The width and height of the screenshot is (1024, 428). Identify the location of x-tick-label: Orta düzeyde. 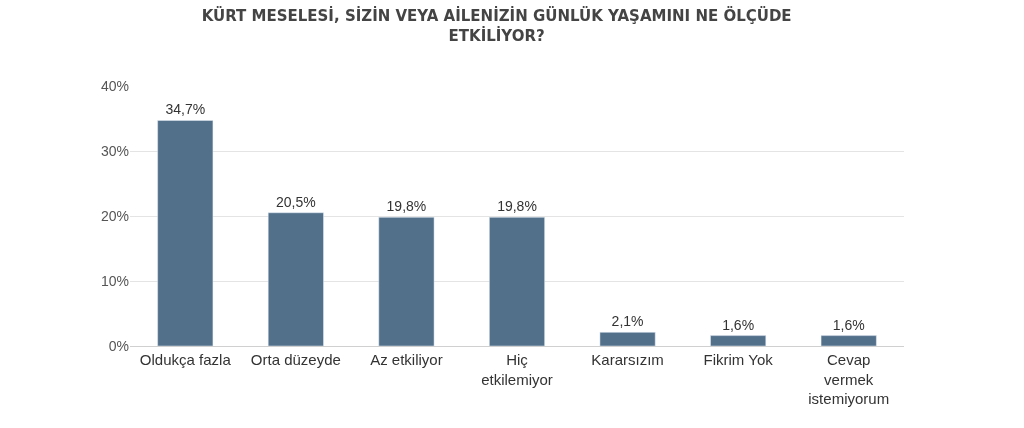
(295, 359).